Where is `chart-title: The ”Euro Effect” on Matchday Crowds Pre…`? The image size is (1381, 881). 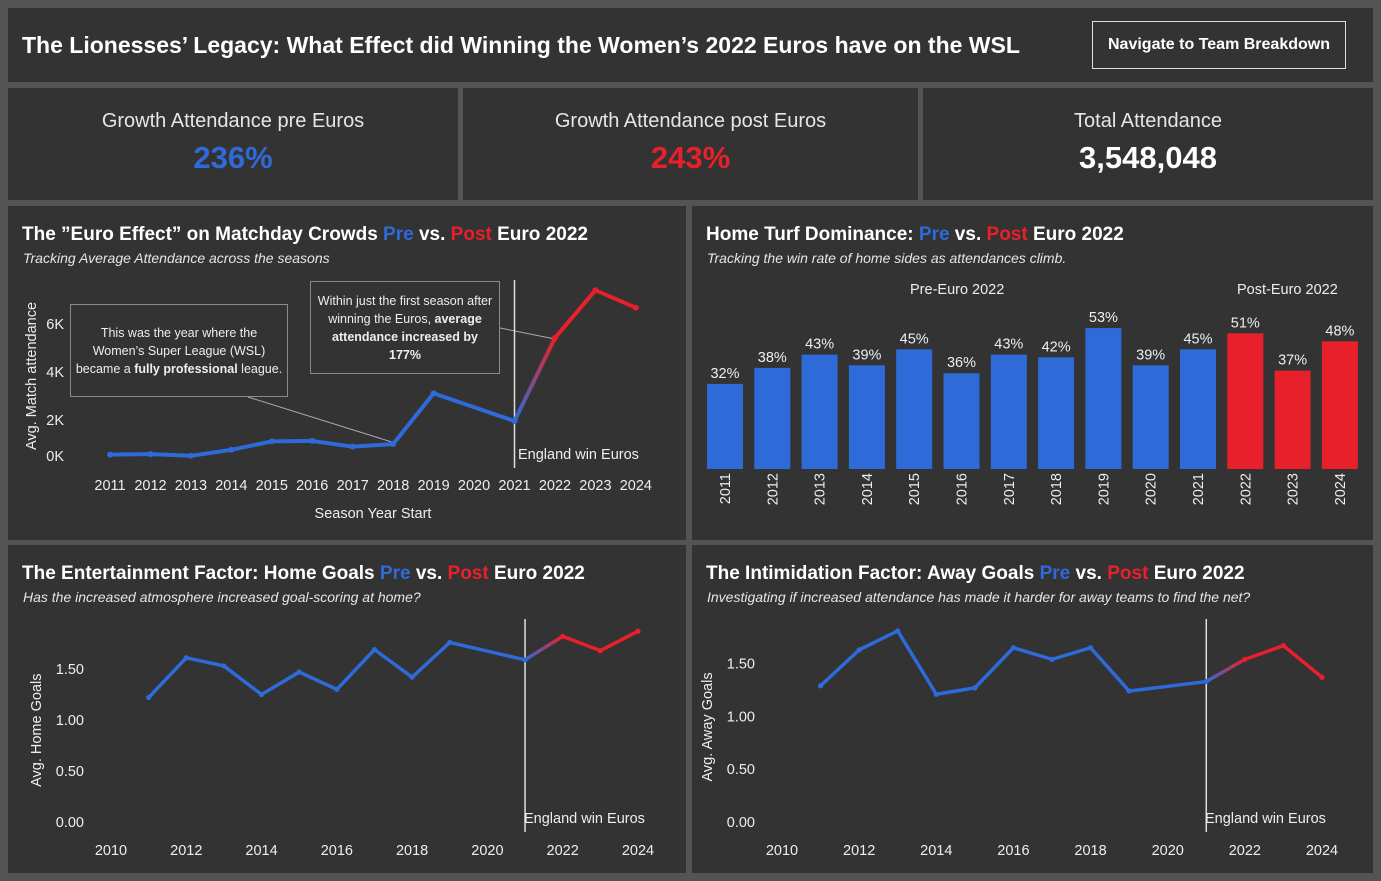
chart-title: The ”Euro Effect” on Matchday Crowds Pre… is located at coordinates (305, 235).